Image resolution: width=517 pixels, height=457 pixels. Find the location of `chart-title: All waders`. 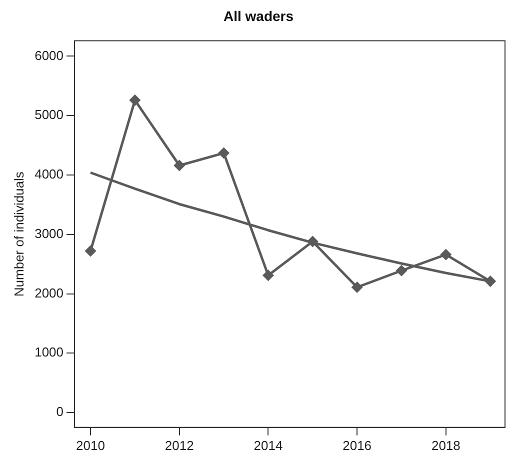

chart-title: All waders is located at coordinates (258, 16).